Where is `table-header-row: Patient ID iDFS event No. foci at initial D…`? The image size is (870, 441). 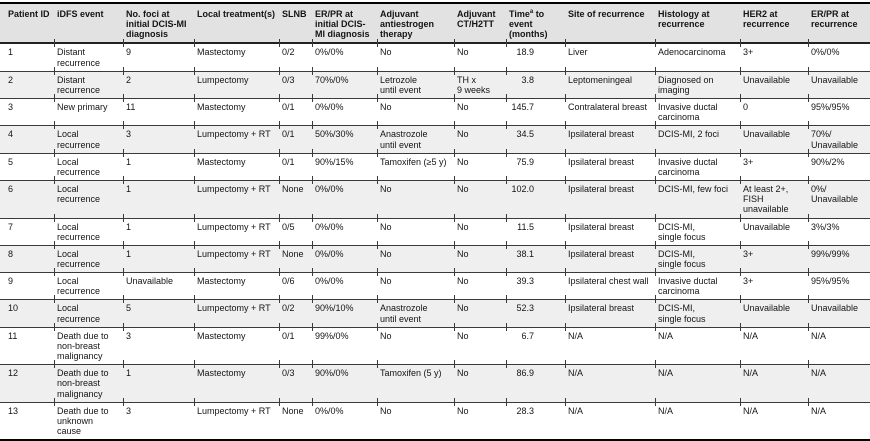 table-header-row: Patient ID iDFS event No. foci at initial D… is located at coordinates (435, 24).